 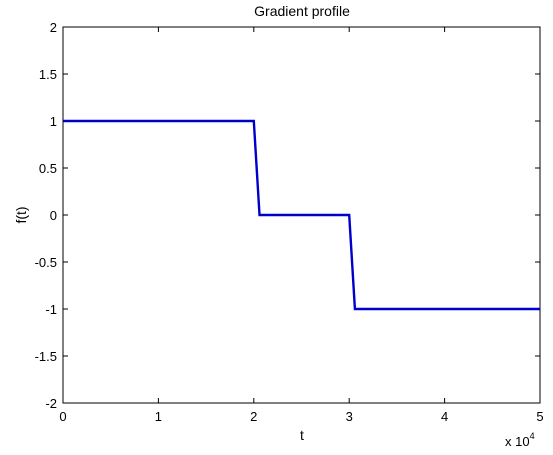 What do you see at coordinates (444, 416) in the screenshot?
I see `x-tick-label: 4` at bounding box center [444, 416].